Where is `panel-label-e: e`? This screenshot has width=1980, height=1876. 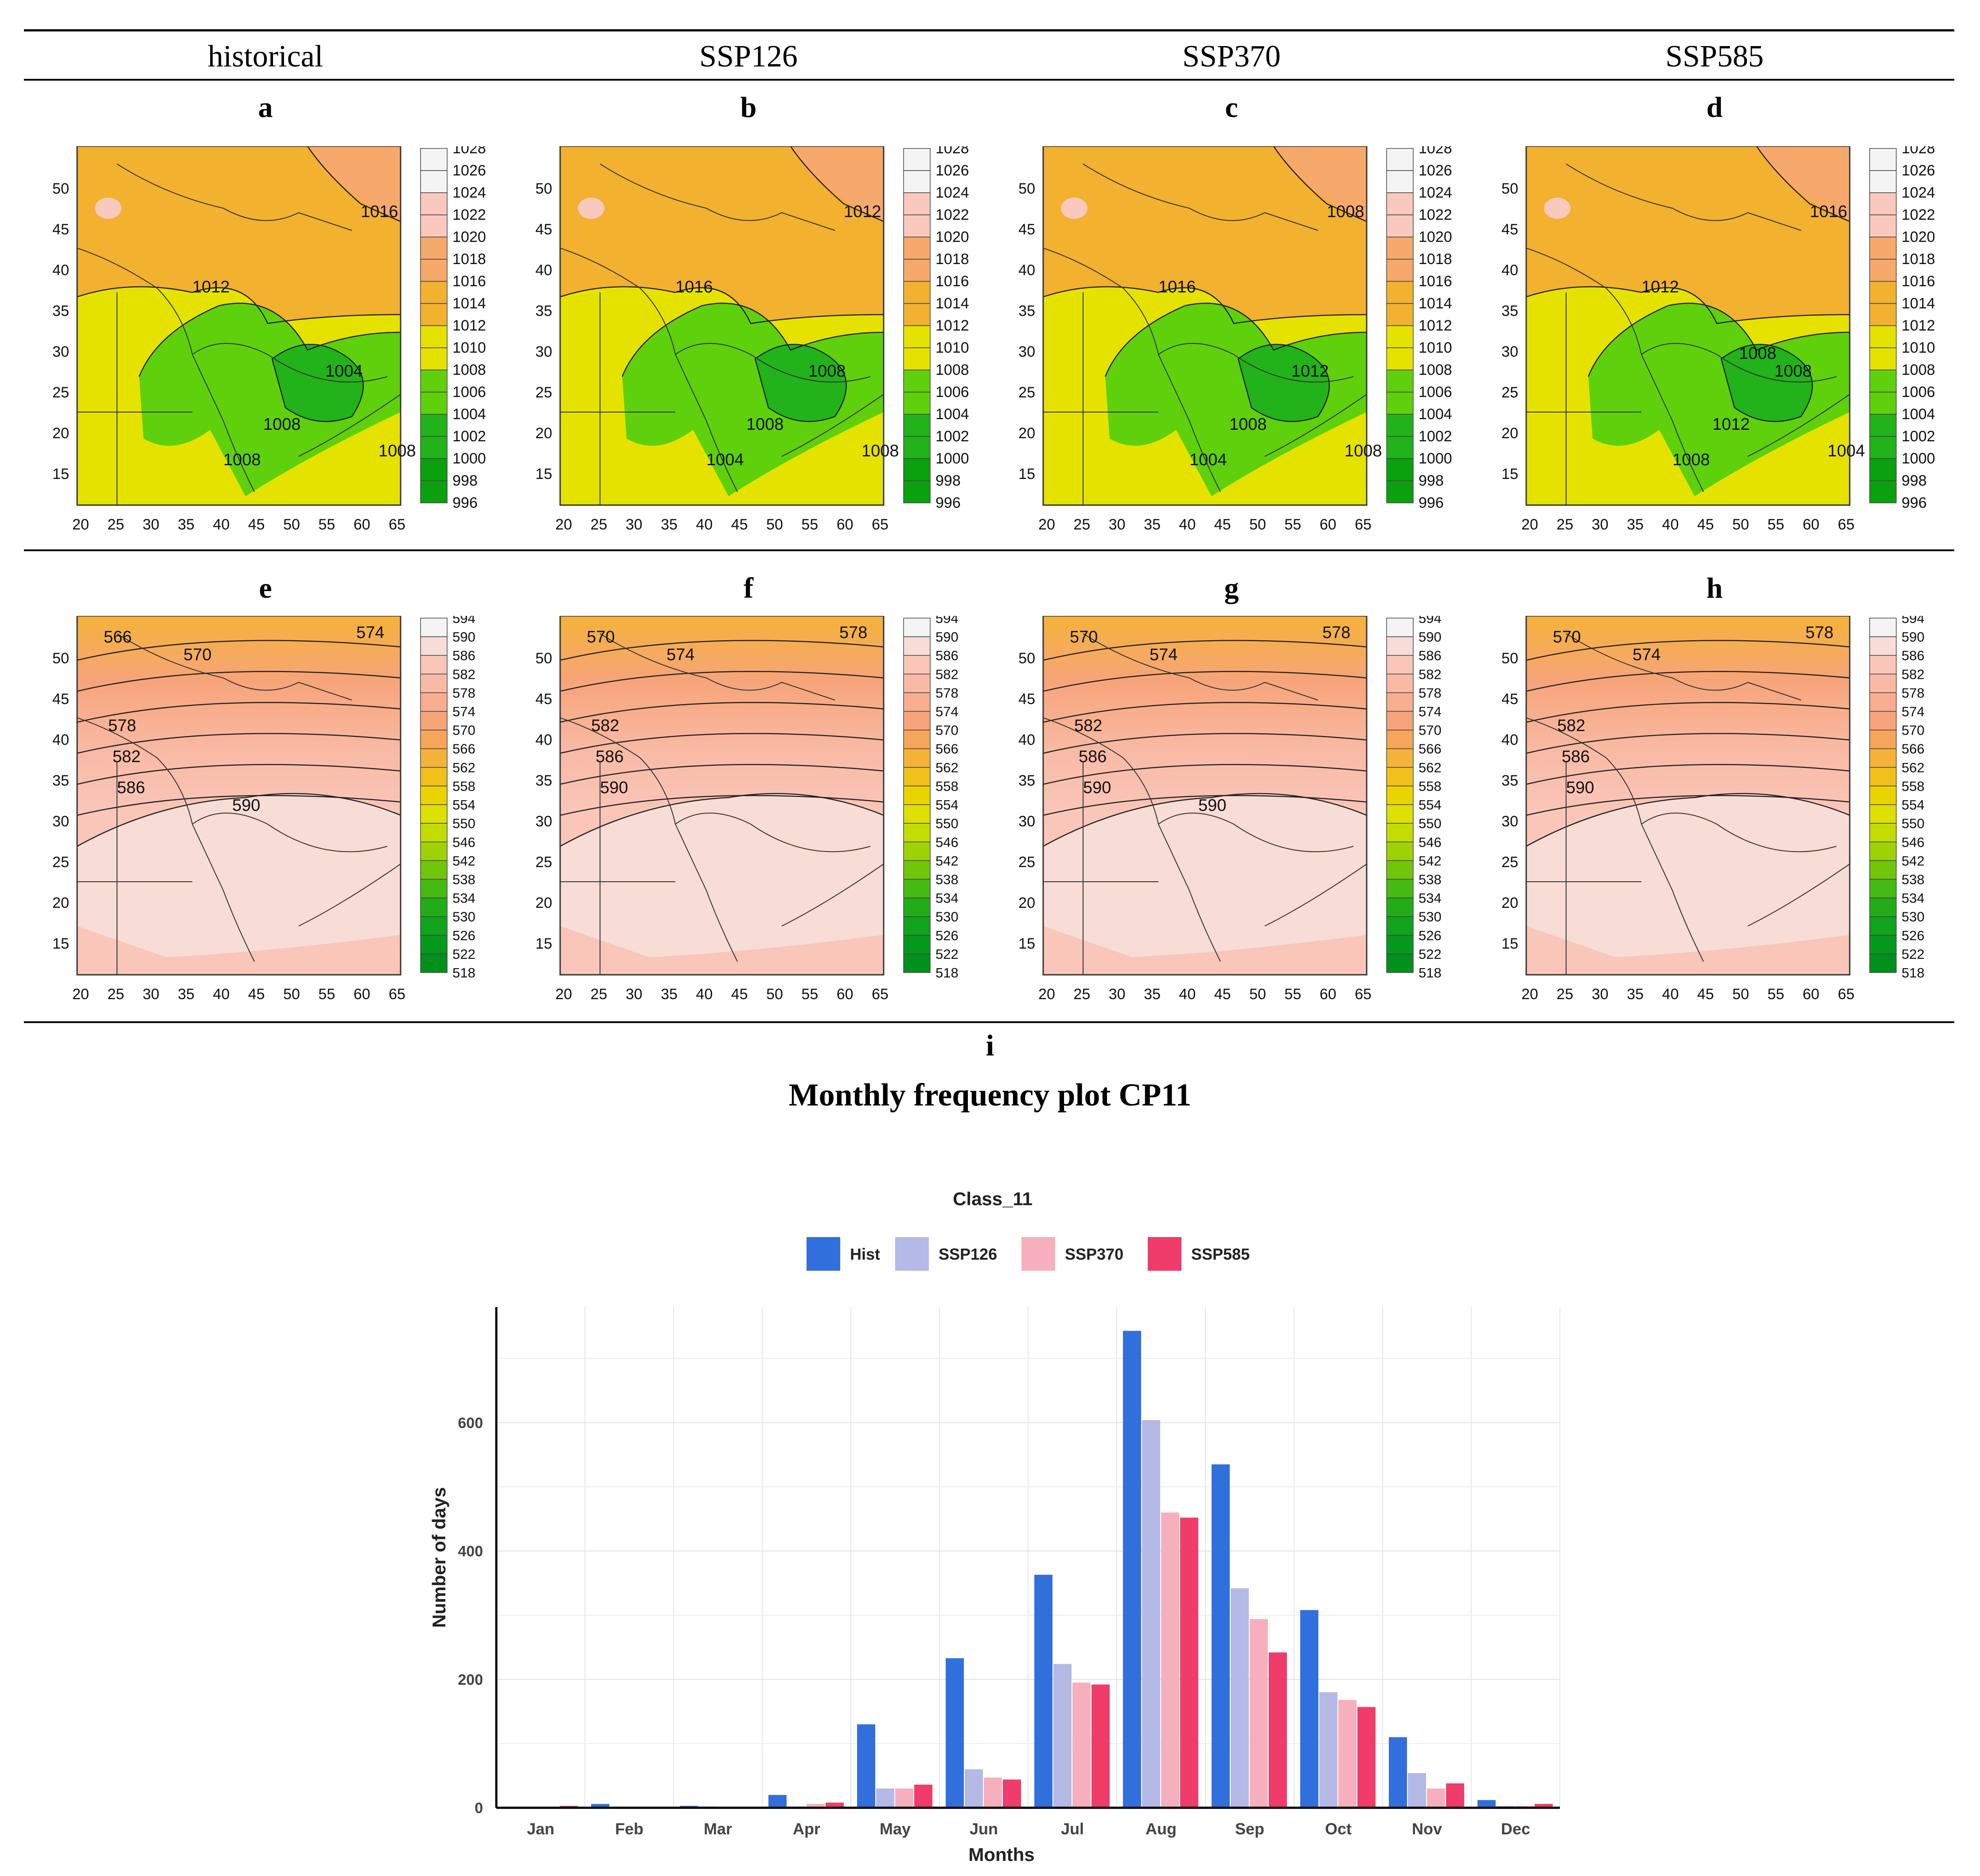
panel-label-e: e is located at coordinates (265, 588).